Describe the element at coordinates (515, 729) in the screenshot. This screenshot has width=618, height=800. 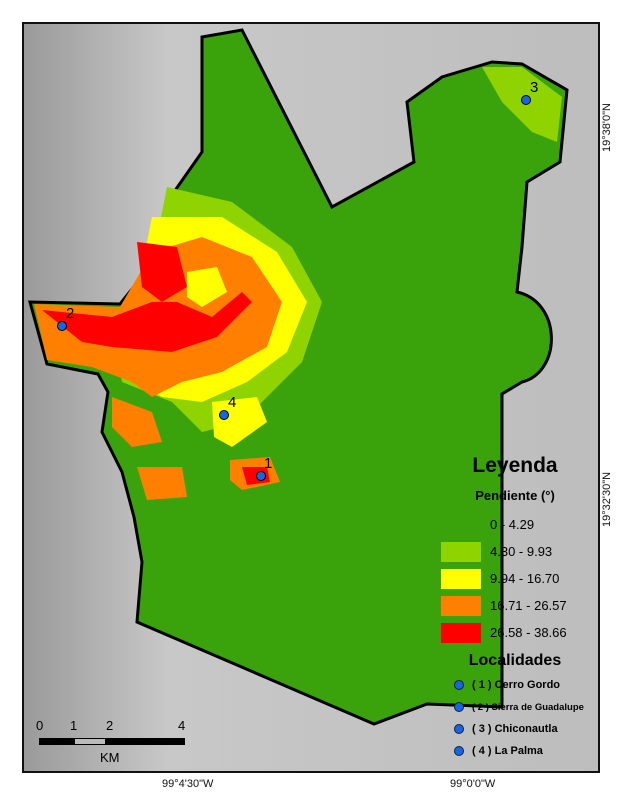
I see `locality-label: ( 3 ) Chiconautla` at that location.